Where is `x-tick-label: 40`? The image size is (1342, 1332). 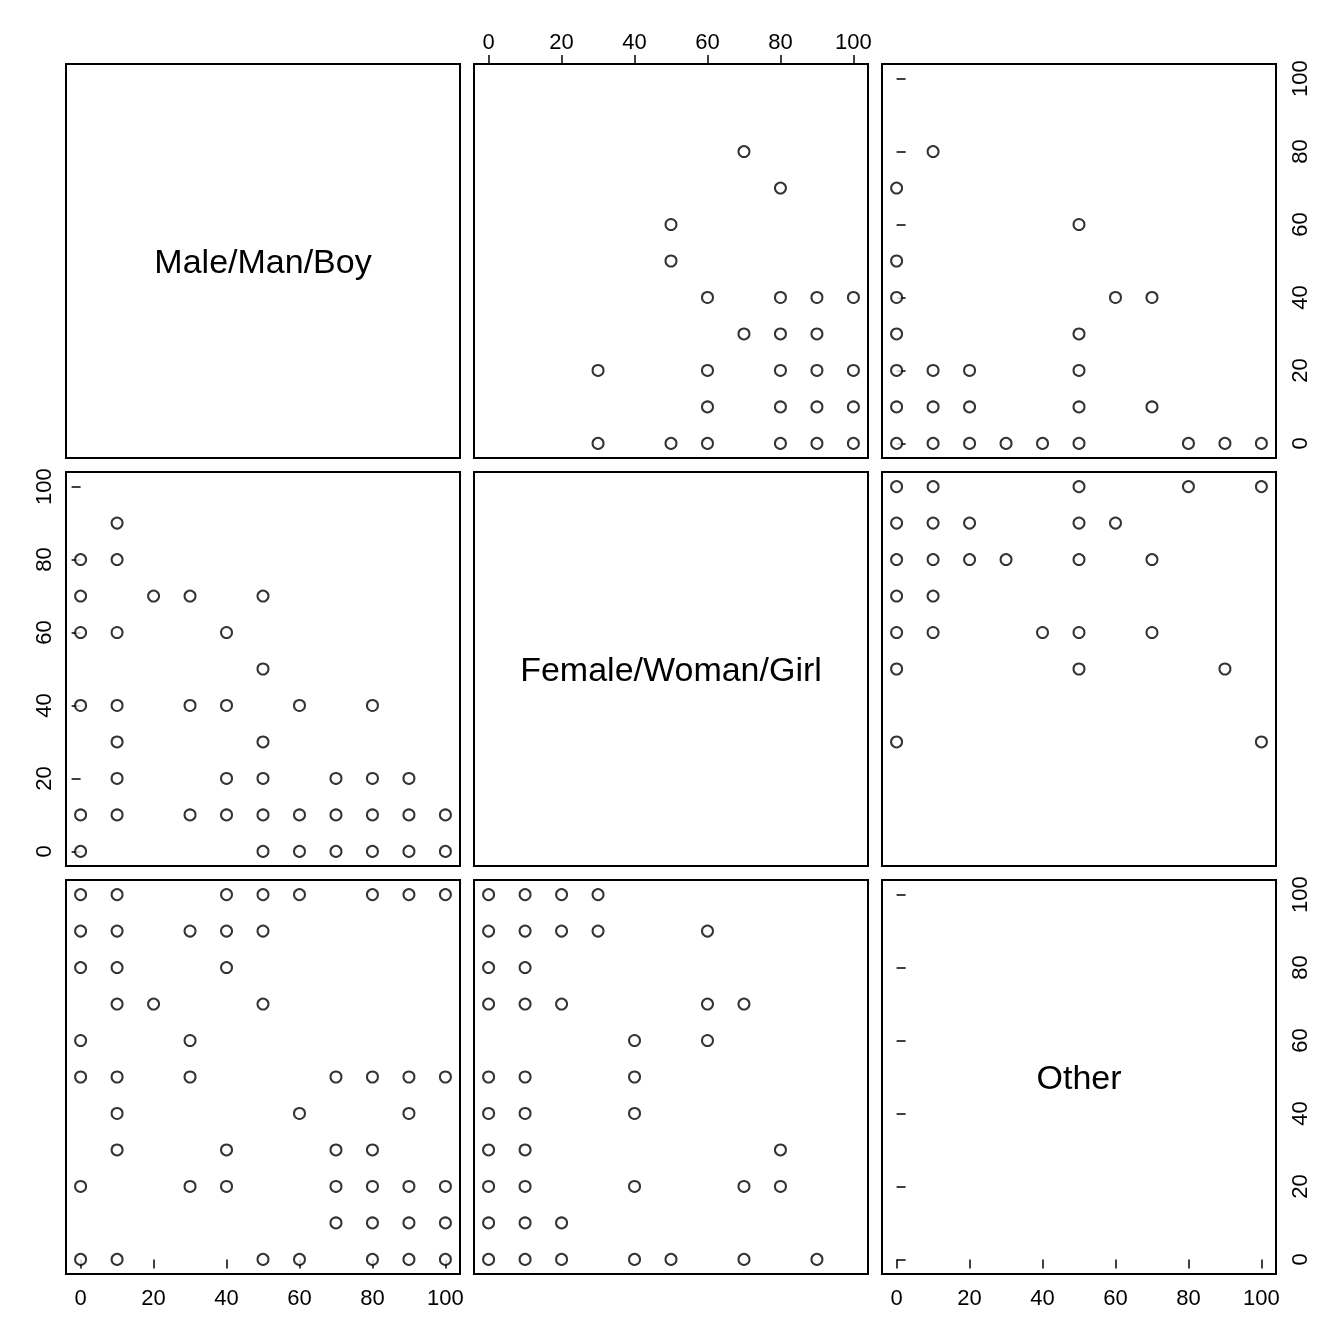
x-tick-label: 40 is located at coordinates (1042, 1297).